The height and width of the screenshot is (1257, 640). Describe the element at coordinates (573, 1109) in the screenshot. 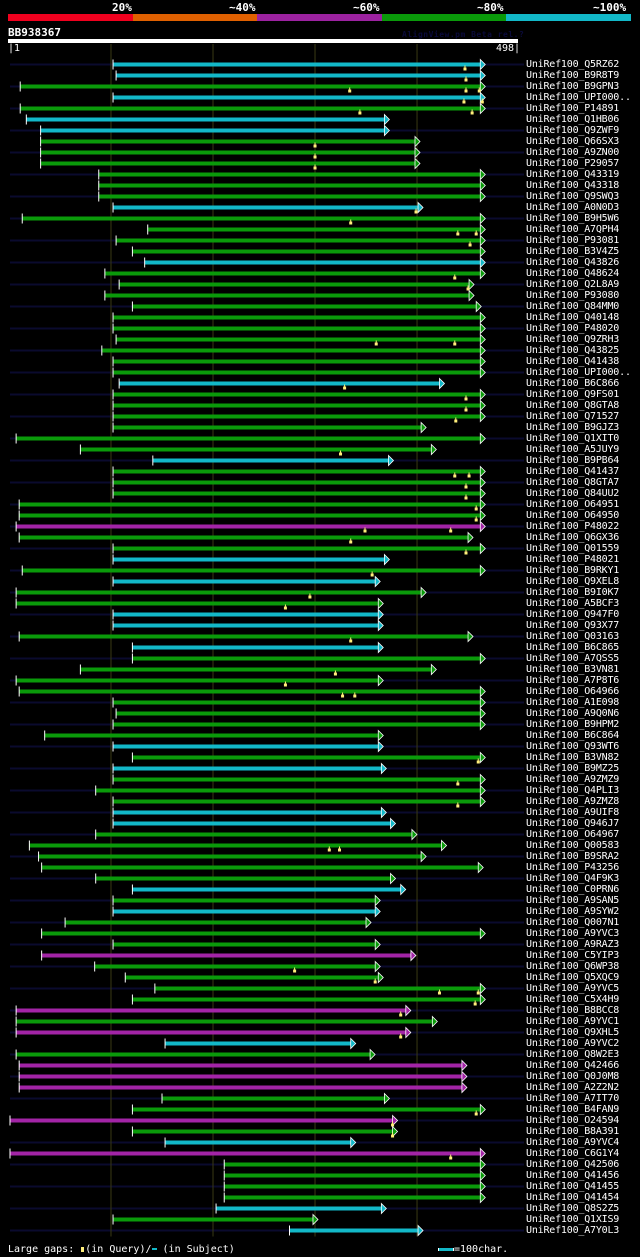

I see `hit-label: UniRef100_B4FAN9` at that location.